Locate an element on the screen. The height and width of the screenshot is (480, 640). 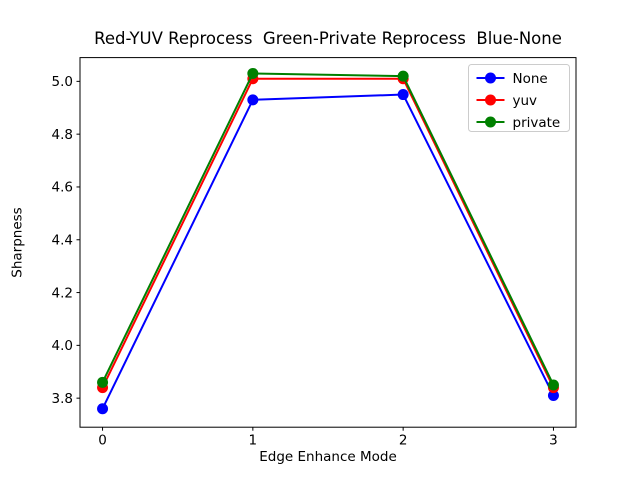
y-tick-label: 4.4 is located at coordinates (62, 240).